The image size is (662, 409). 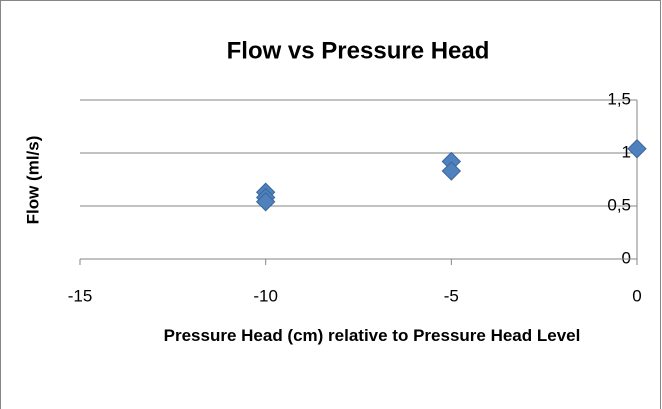 I want to click on y-tick-label: 1,5, so click(x=619, y=98).